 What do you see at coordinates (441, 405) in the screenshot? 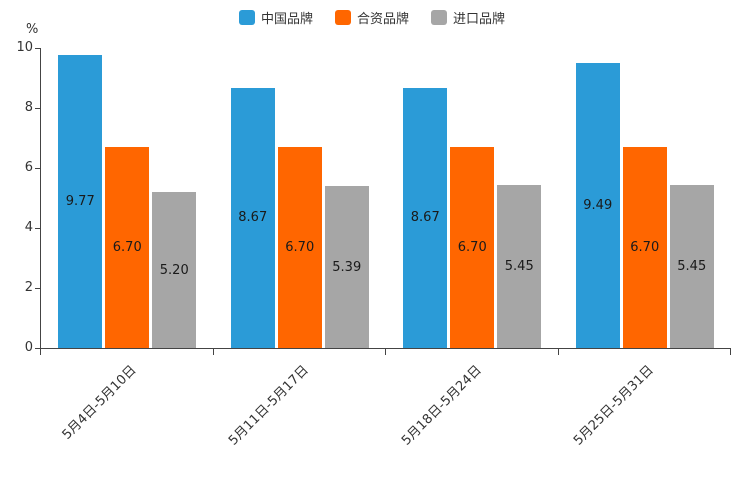
I see `x-axis-category-label: 5月18日-5月24日` at bounding box center [441, 405].